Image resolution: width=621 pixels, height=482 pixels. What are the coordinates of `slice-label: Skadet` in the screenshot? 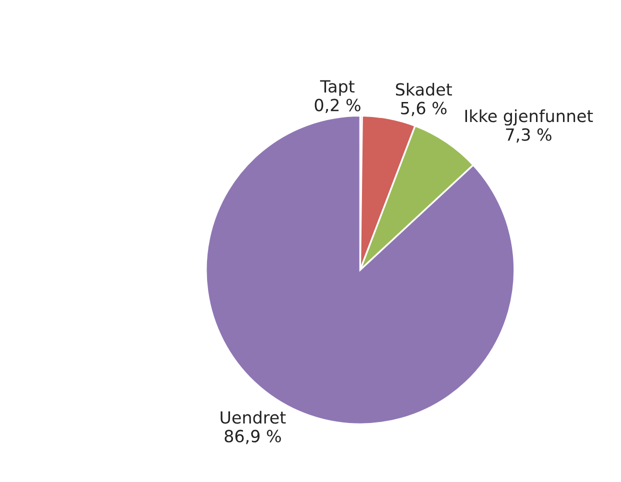 It's located at (424, 89).